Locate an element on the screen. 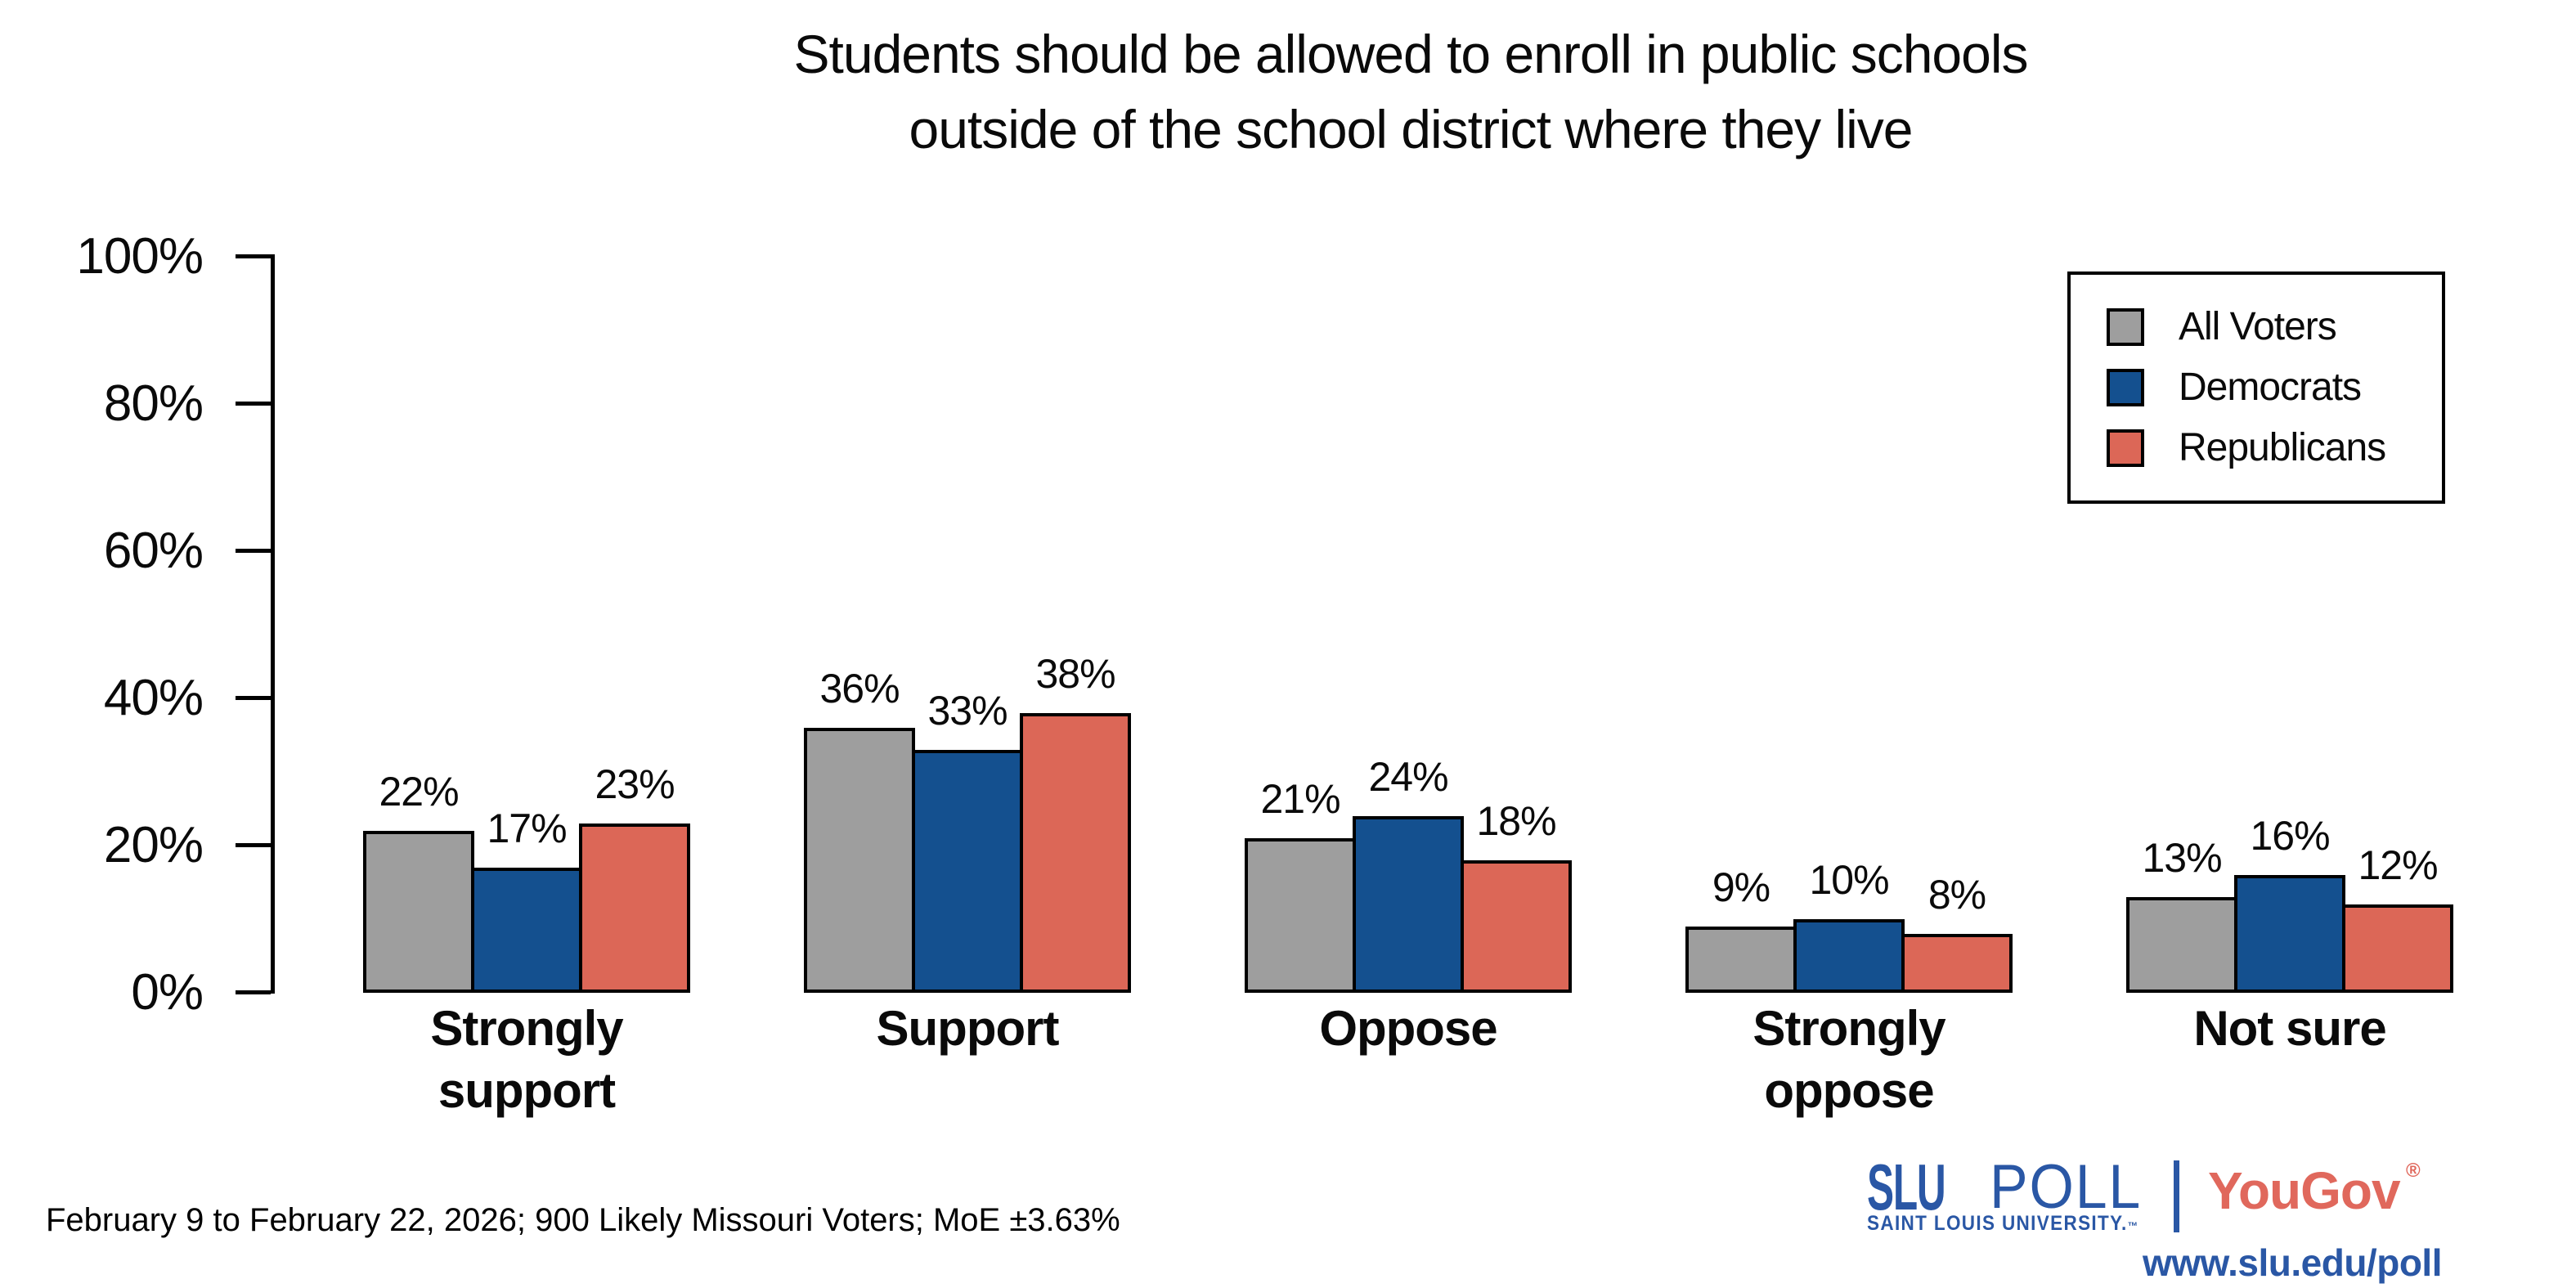 This screenshot has width=2576, height=1288. y-axis-line is located at coordinates (273, 624).